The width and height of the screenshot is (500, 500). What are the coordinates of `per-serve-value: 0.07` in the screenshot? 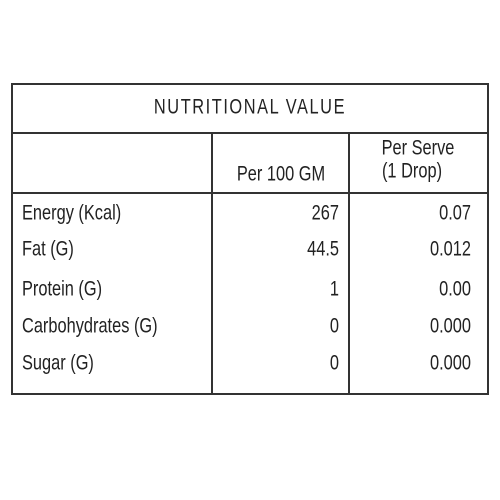 It's located at (455, 212).